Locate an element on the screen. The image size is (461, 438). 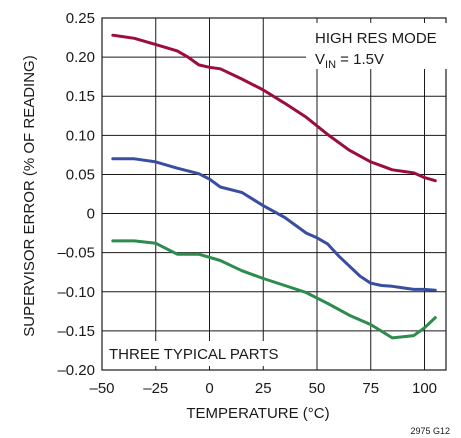
mode-box is located at coordinates (376, 46).